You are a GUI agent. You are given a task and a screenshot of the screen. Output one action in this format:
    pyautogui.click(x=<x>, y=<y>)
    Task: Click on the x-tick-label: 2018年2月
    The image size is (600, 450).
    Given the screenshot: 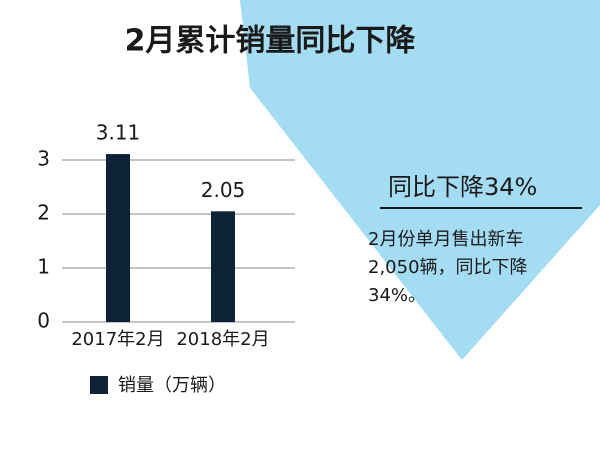 What is the action you would take?
    pyautogui.click(x=222, y=339)
    